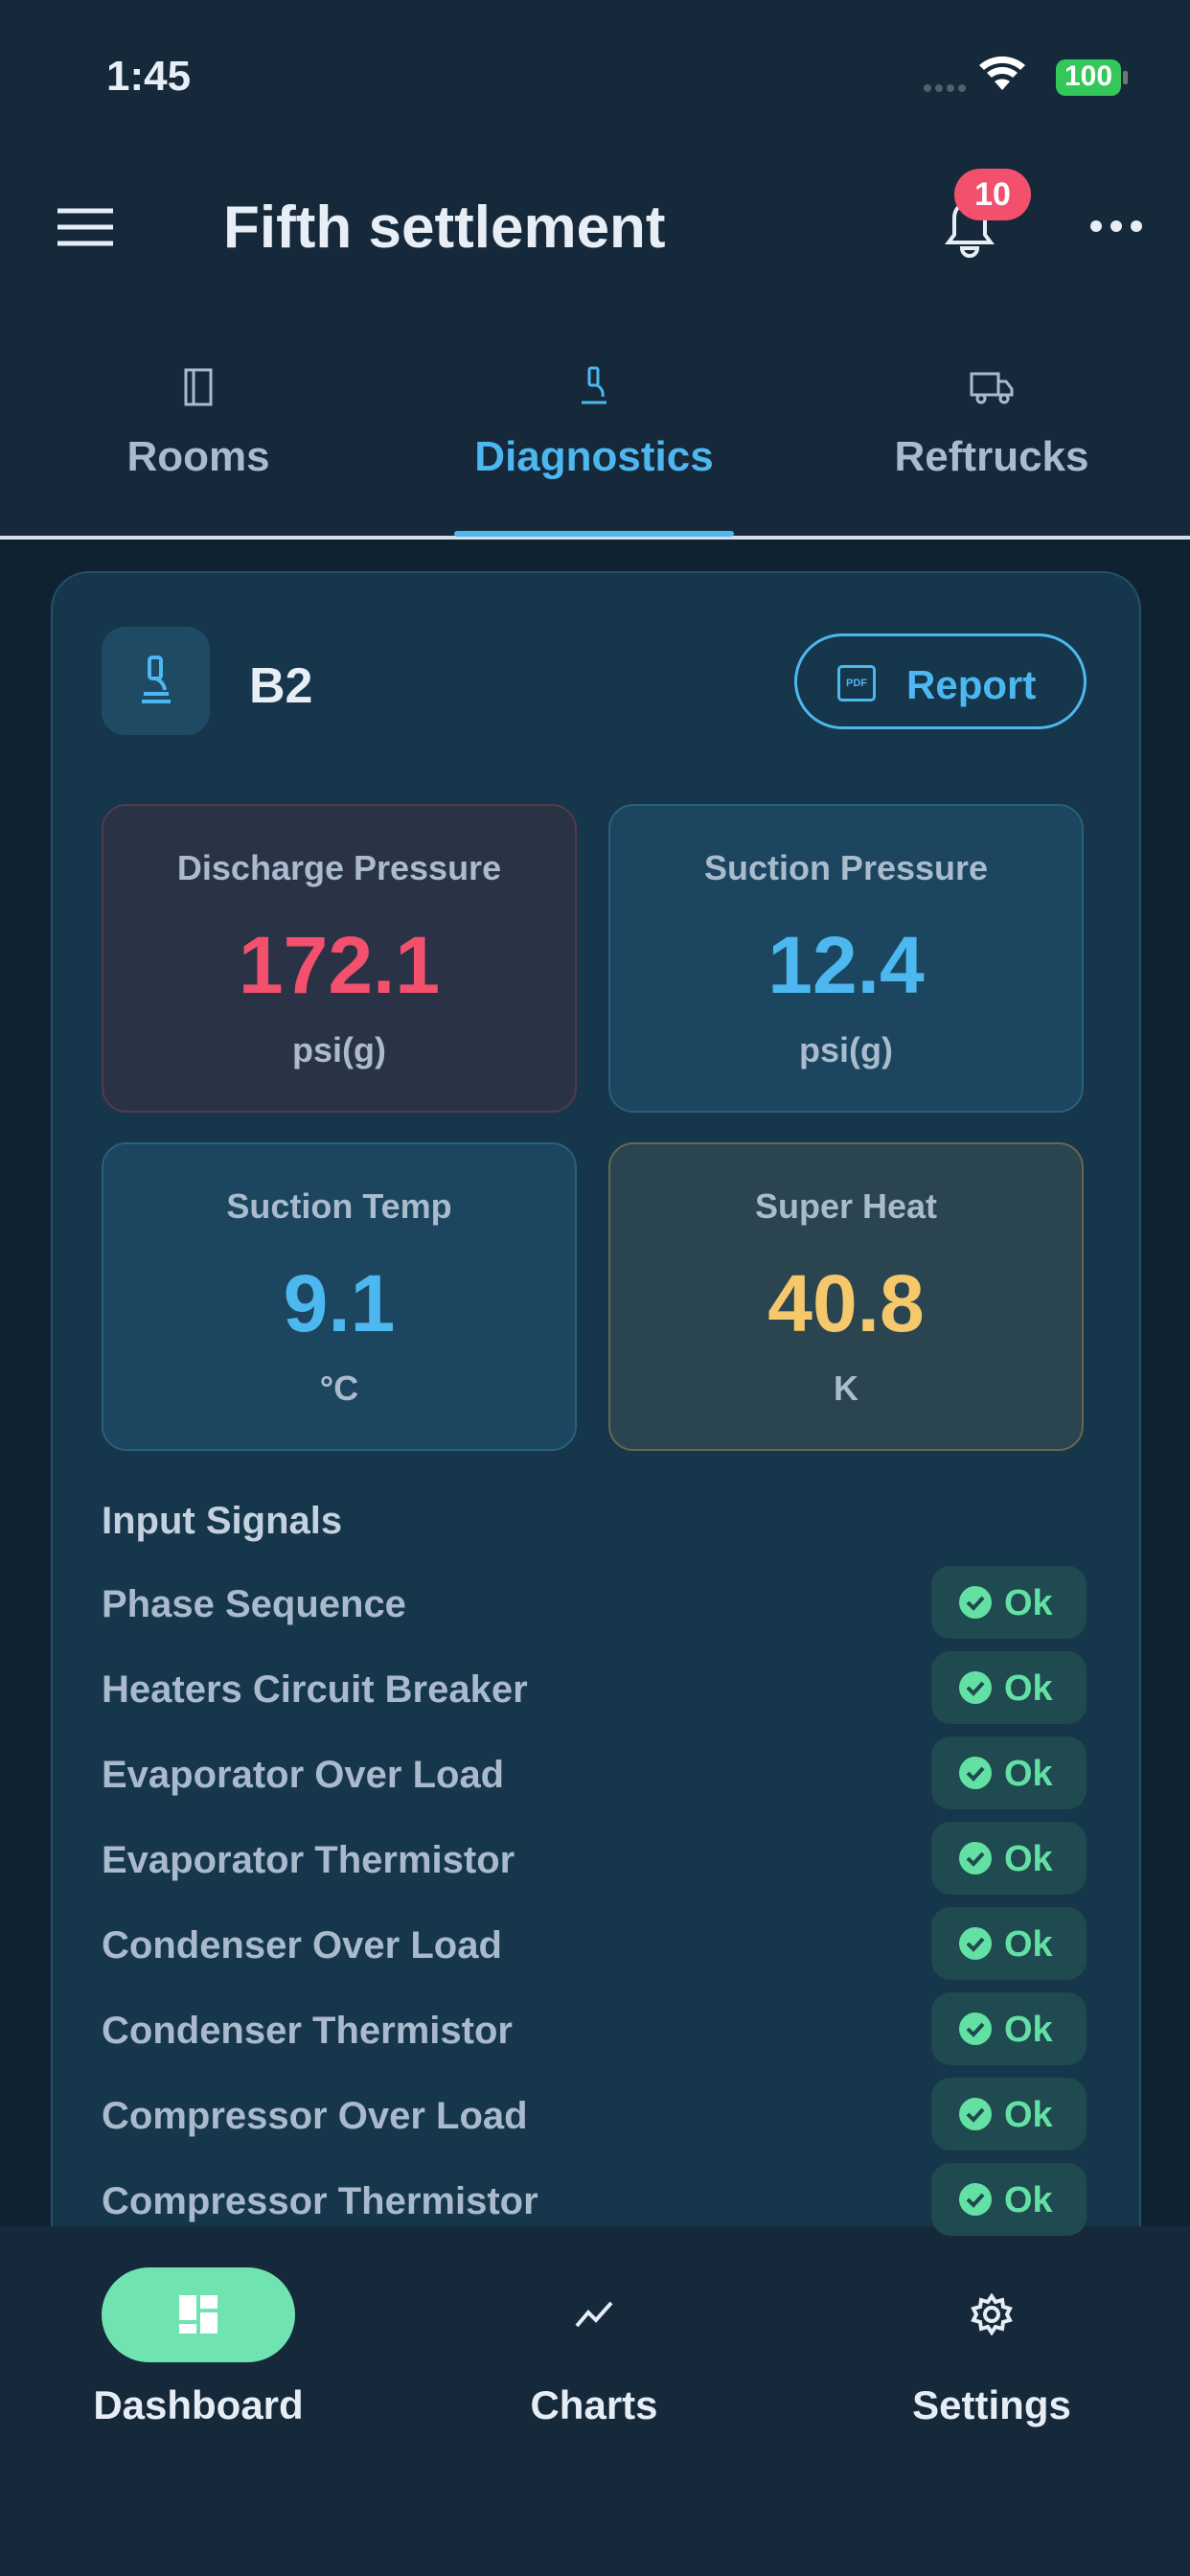  Describe the element at coordinates (339, 1388) in the screenshot. I see `metric-unit: °C` at that location.